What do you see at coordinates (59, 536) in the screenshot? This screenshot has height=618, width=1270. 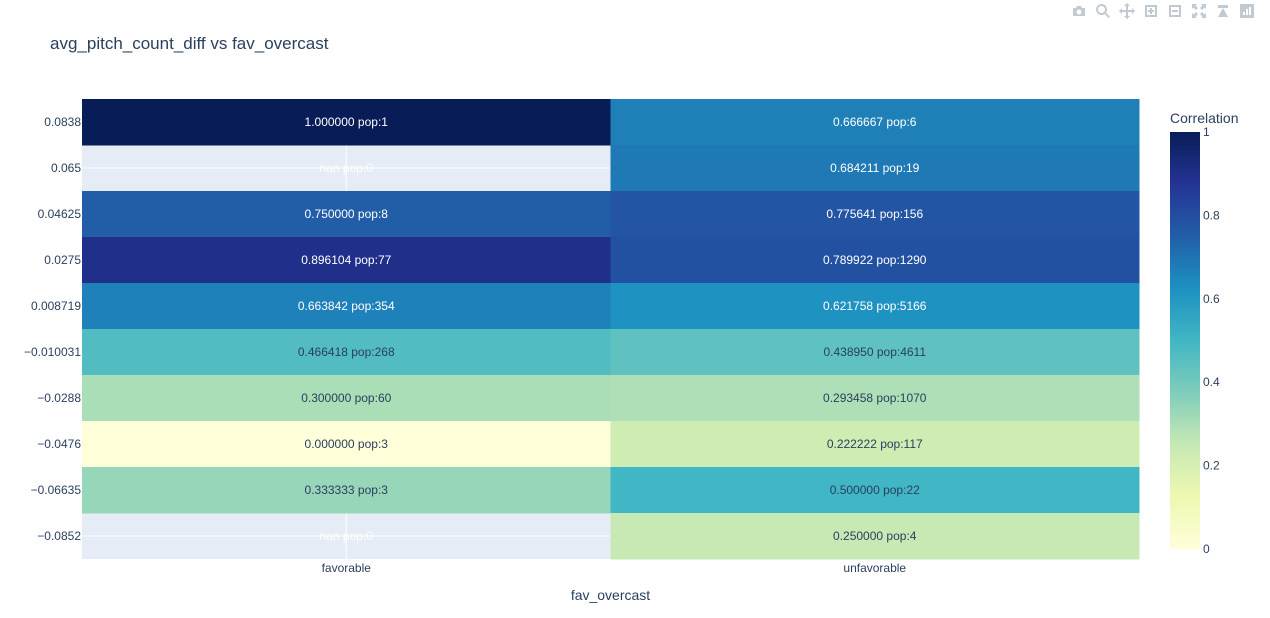 I see `y-tick-label: −0.0852` at bounding box center [59, 536].